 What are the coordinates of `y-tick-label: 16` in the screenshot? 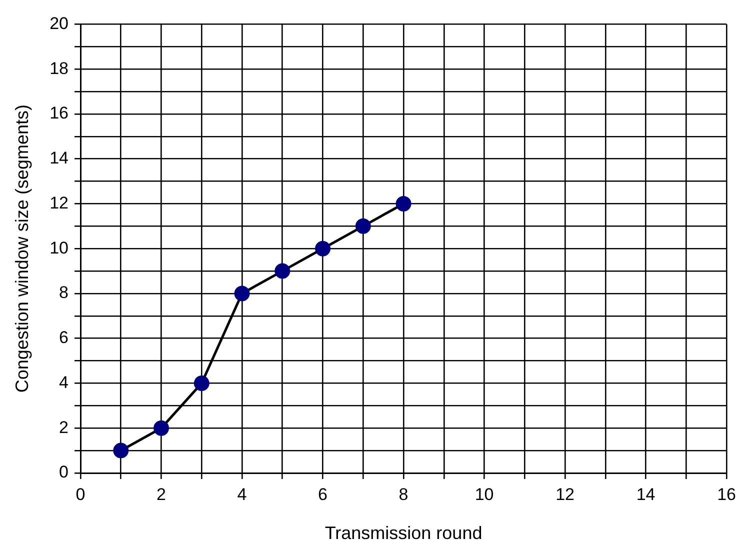 It's located at (59, 113).